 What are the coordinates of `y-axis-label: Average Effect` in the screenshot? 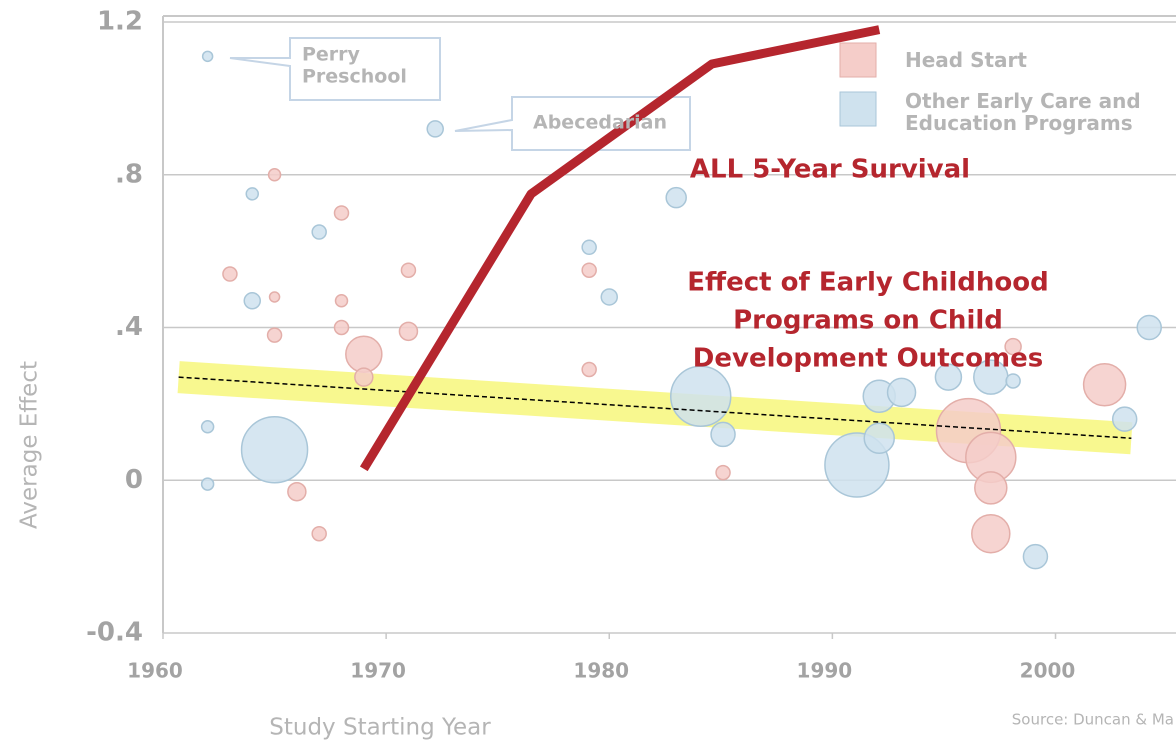 It's located at (30, 445).